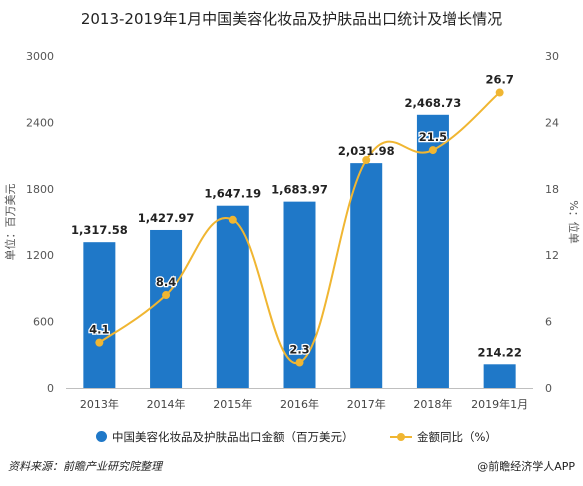 The height and width of the screenshot is (486, 583). What do you see at coordinates (552, 56) in the screenshot?
I see `y2-tick-label: 30` at bounding box center [552, 56].